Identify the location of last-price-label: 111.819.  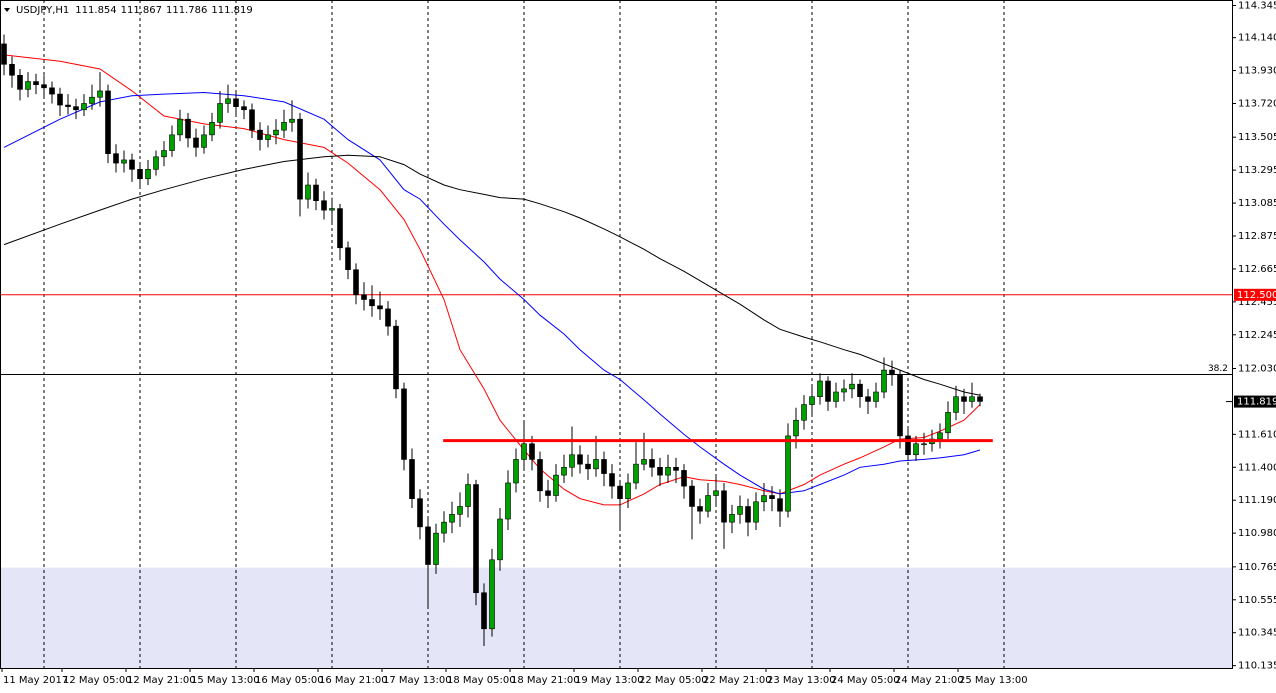
(1256, 402).